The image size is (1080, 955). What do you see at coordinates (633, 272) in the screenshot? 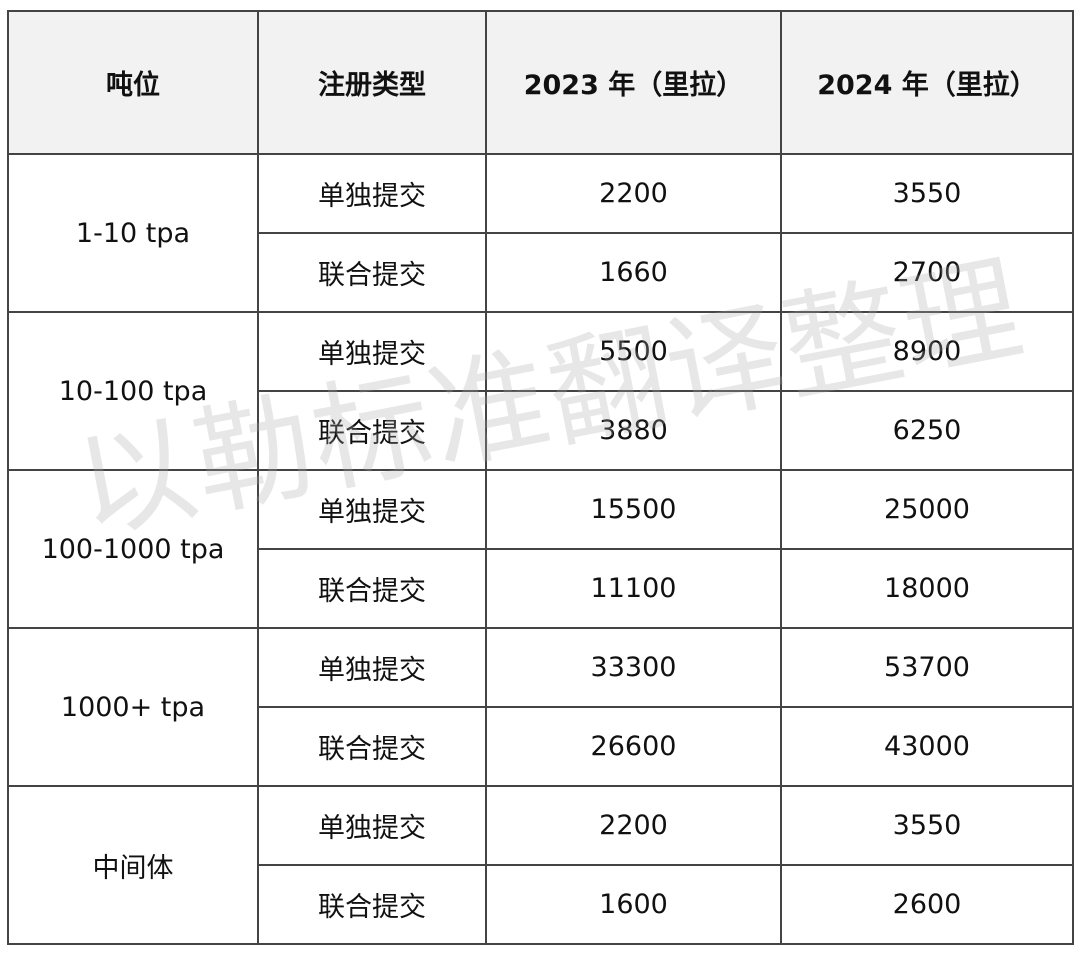
I see `fee-2023-cell: 1660` at bounding box center [633, 272].